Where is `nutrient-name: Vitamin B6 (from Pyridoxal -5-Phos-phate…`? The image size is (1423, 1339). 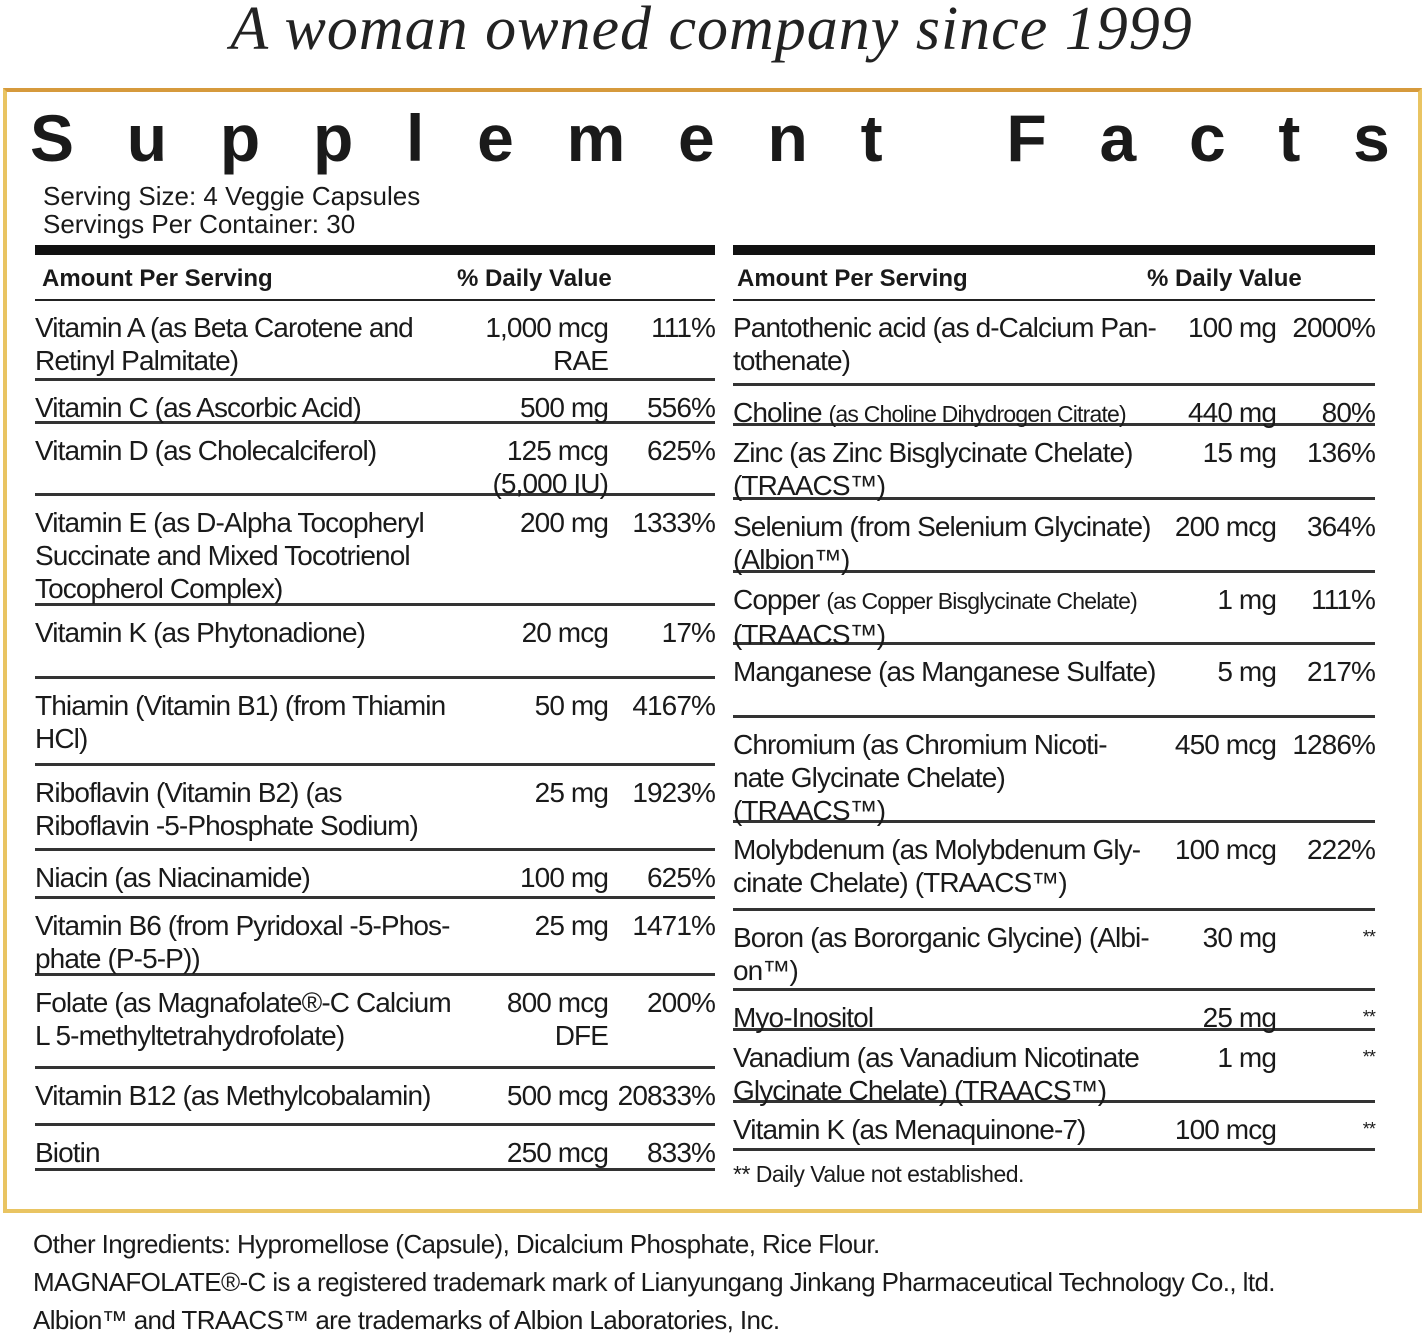 nutrient-name: Vitamin B6 (from Pyridoxal -5-Phos-phate… is located at coordinates (242, 942).